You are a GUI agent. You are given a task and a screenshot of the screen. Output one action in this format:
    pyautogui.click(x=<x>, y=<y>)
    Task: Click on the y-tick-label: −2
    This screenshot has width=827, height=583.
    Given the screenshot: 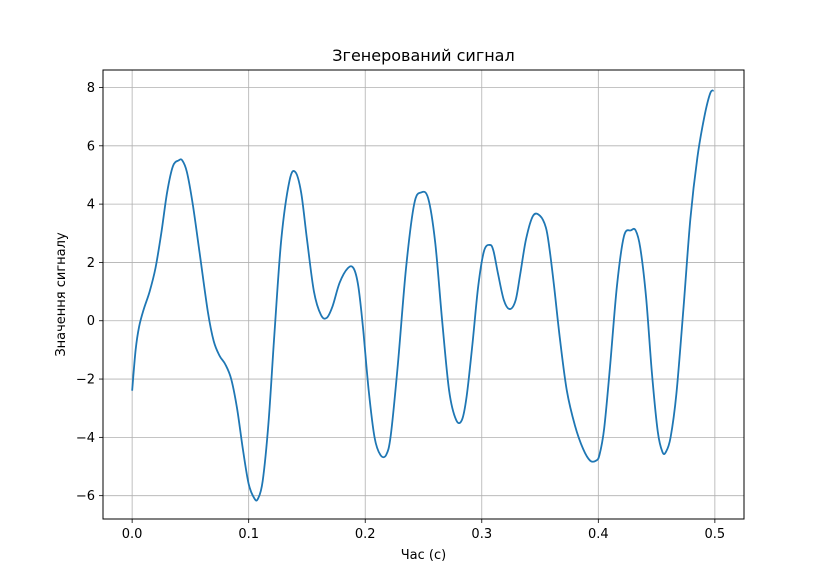 What is the action you would take?
    pyautogui.click(x=85, y=380)
    